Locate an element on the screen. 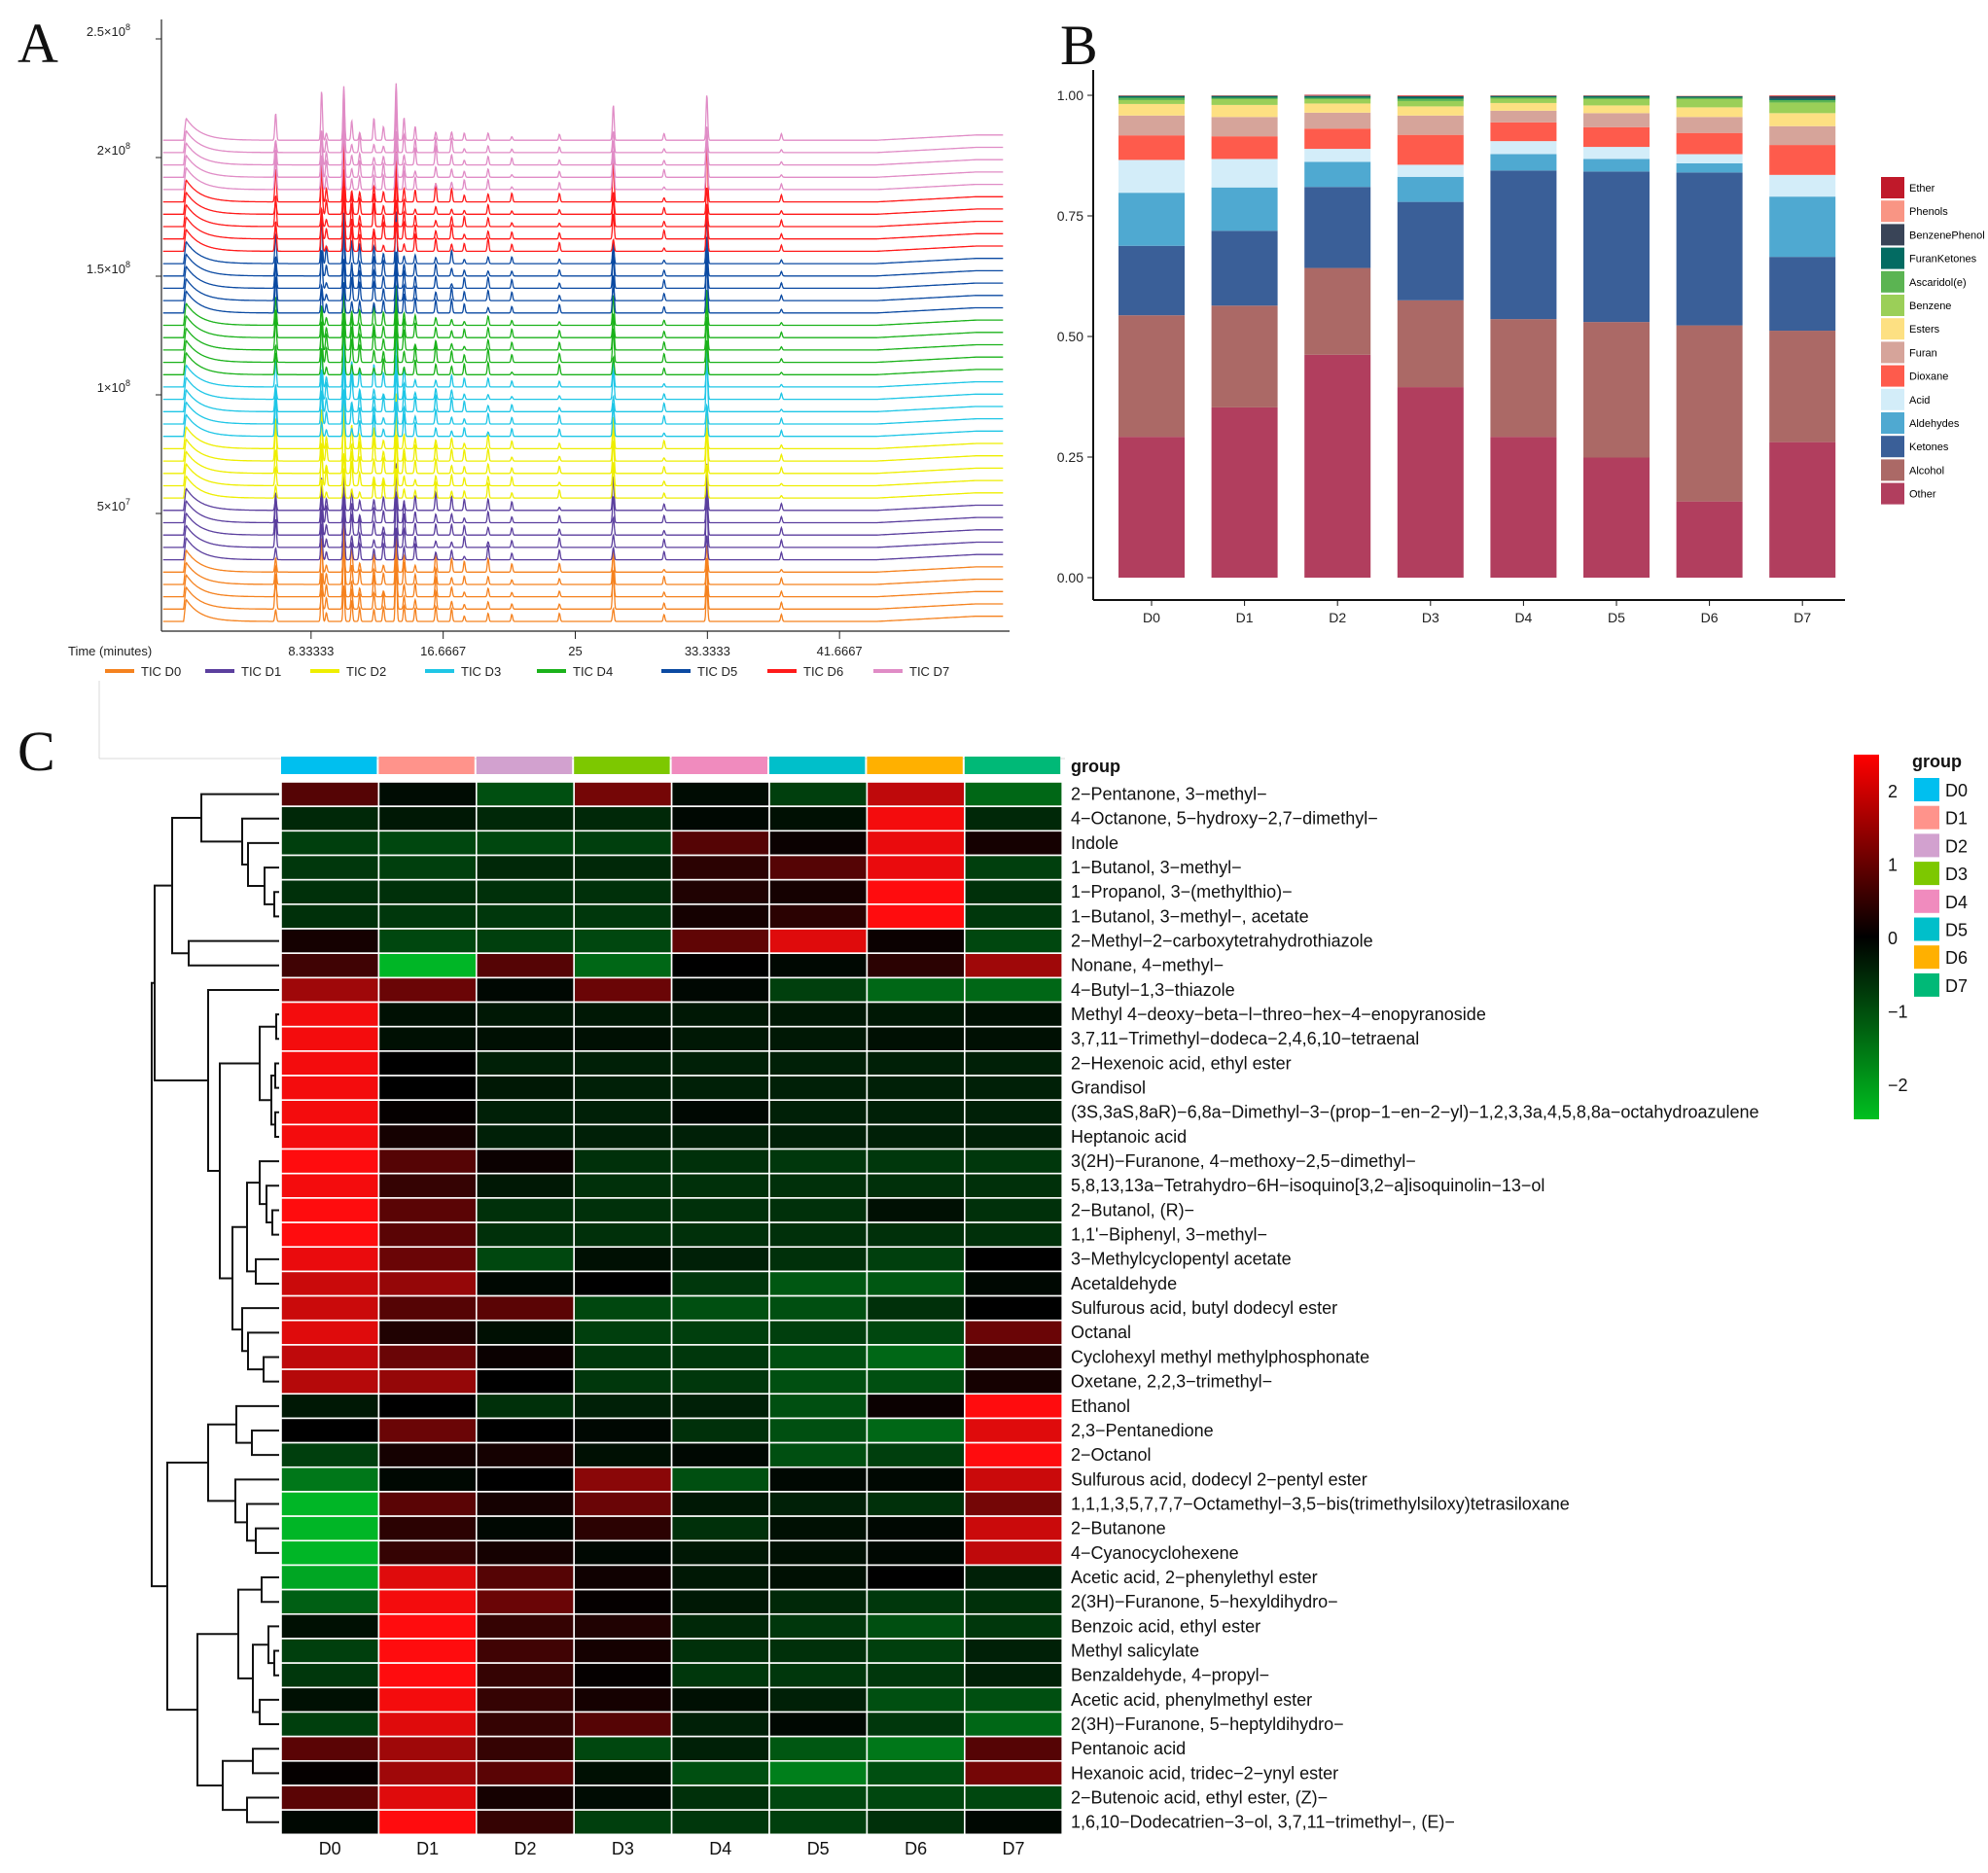  bar-segment-esters is located at coordinates (1802, 120).